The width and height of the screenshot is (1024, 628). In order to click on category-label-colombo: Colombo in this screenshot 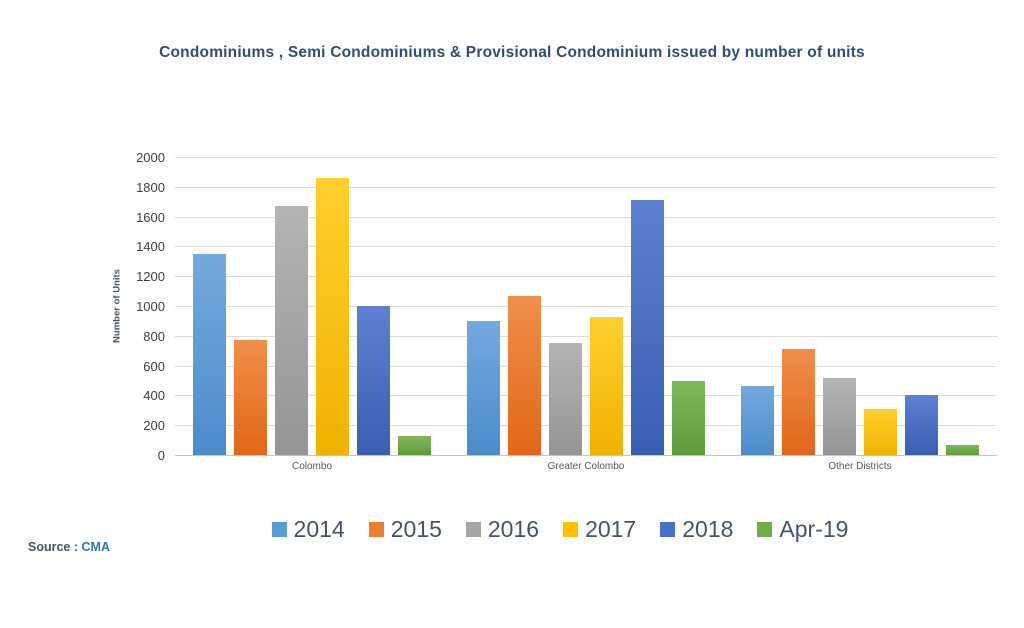, I will do `click(312, 466)`.